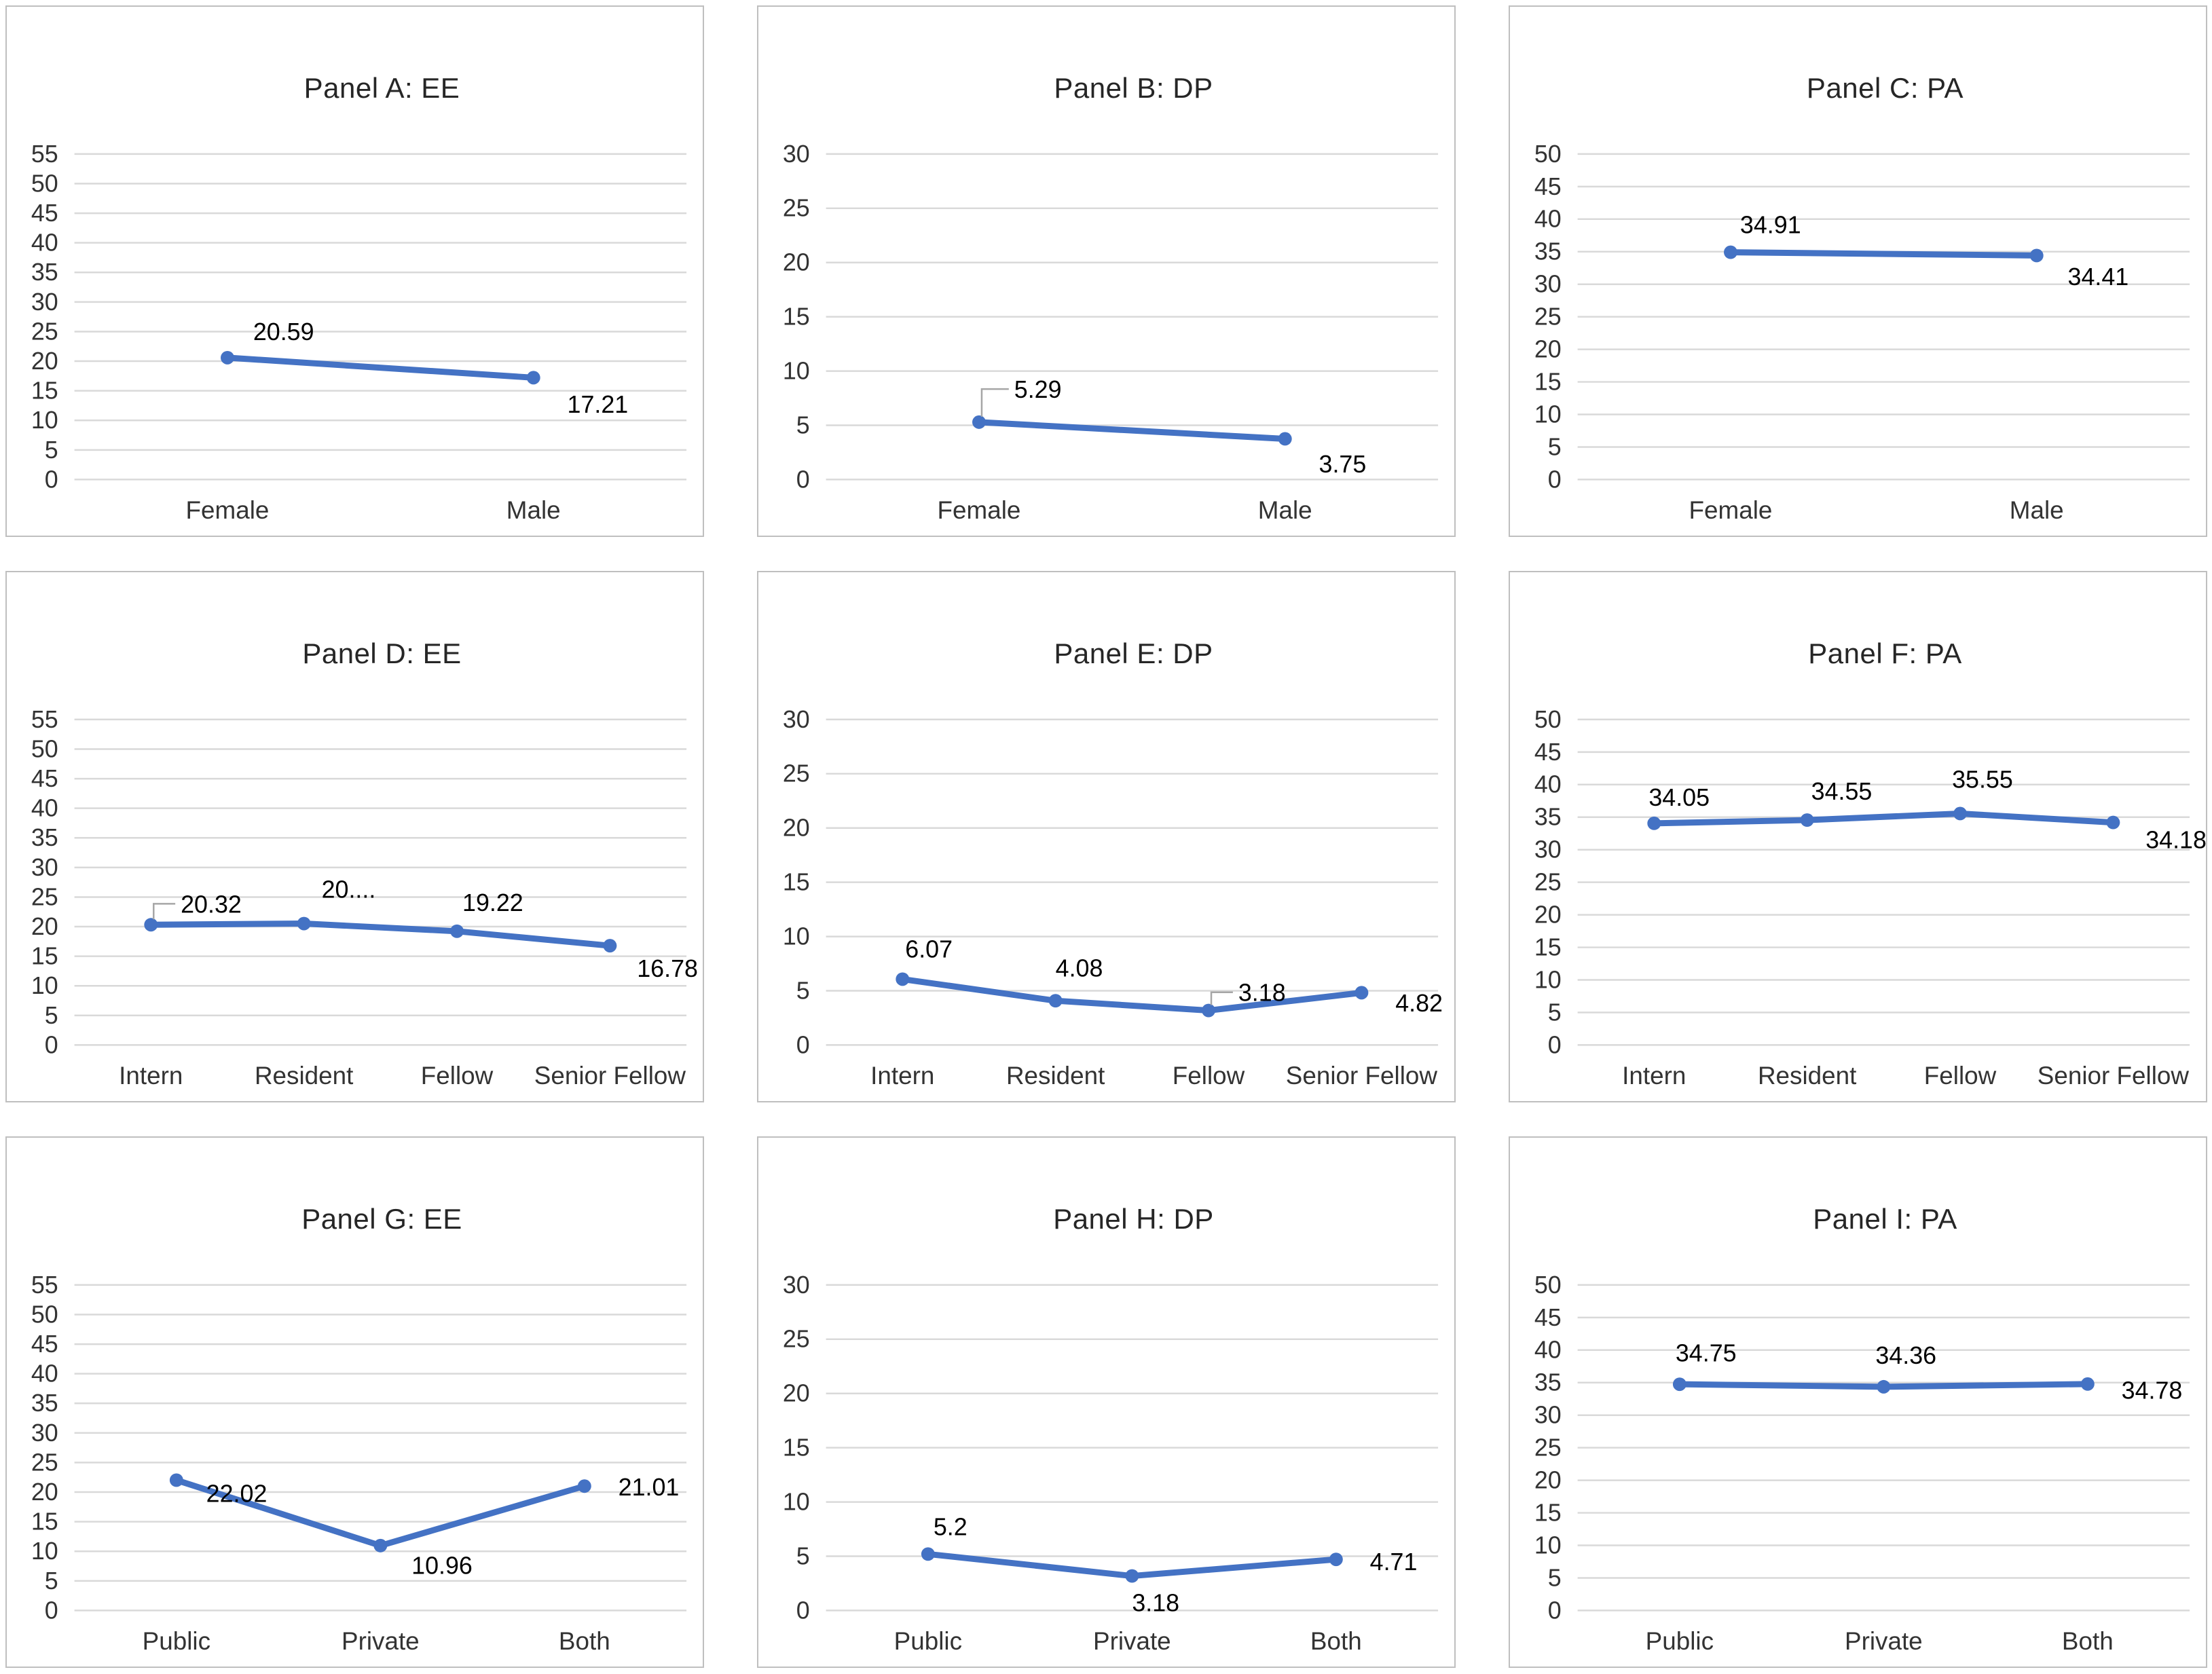 The height and width of the screenshot is (1674, 2212). What do you see at coordinates (951, 1526) in the screenshot?
I see `data-label: 5.2` at bounding box center [951, 1526].